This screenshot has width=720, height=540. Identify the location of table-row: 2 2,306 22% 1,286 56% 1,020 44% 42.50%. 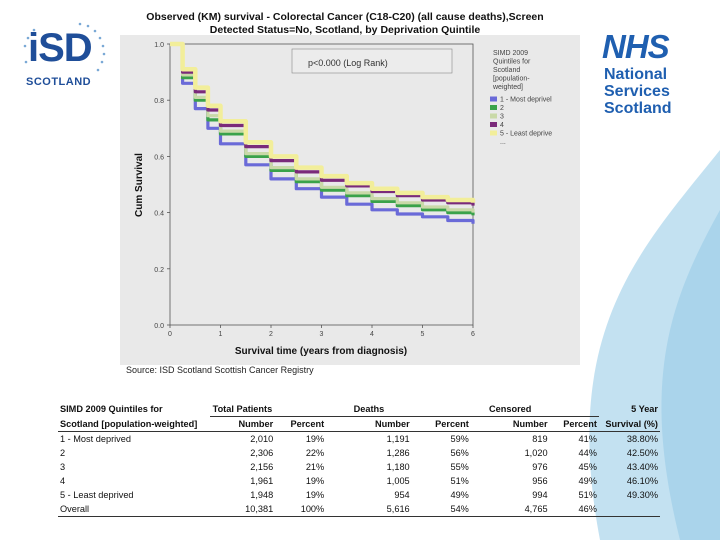
(359, 453).